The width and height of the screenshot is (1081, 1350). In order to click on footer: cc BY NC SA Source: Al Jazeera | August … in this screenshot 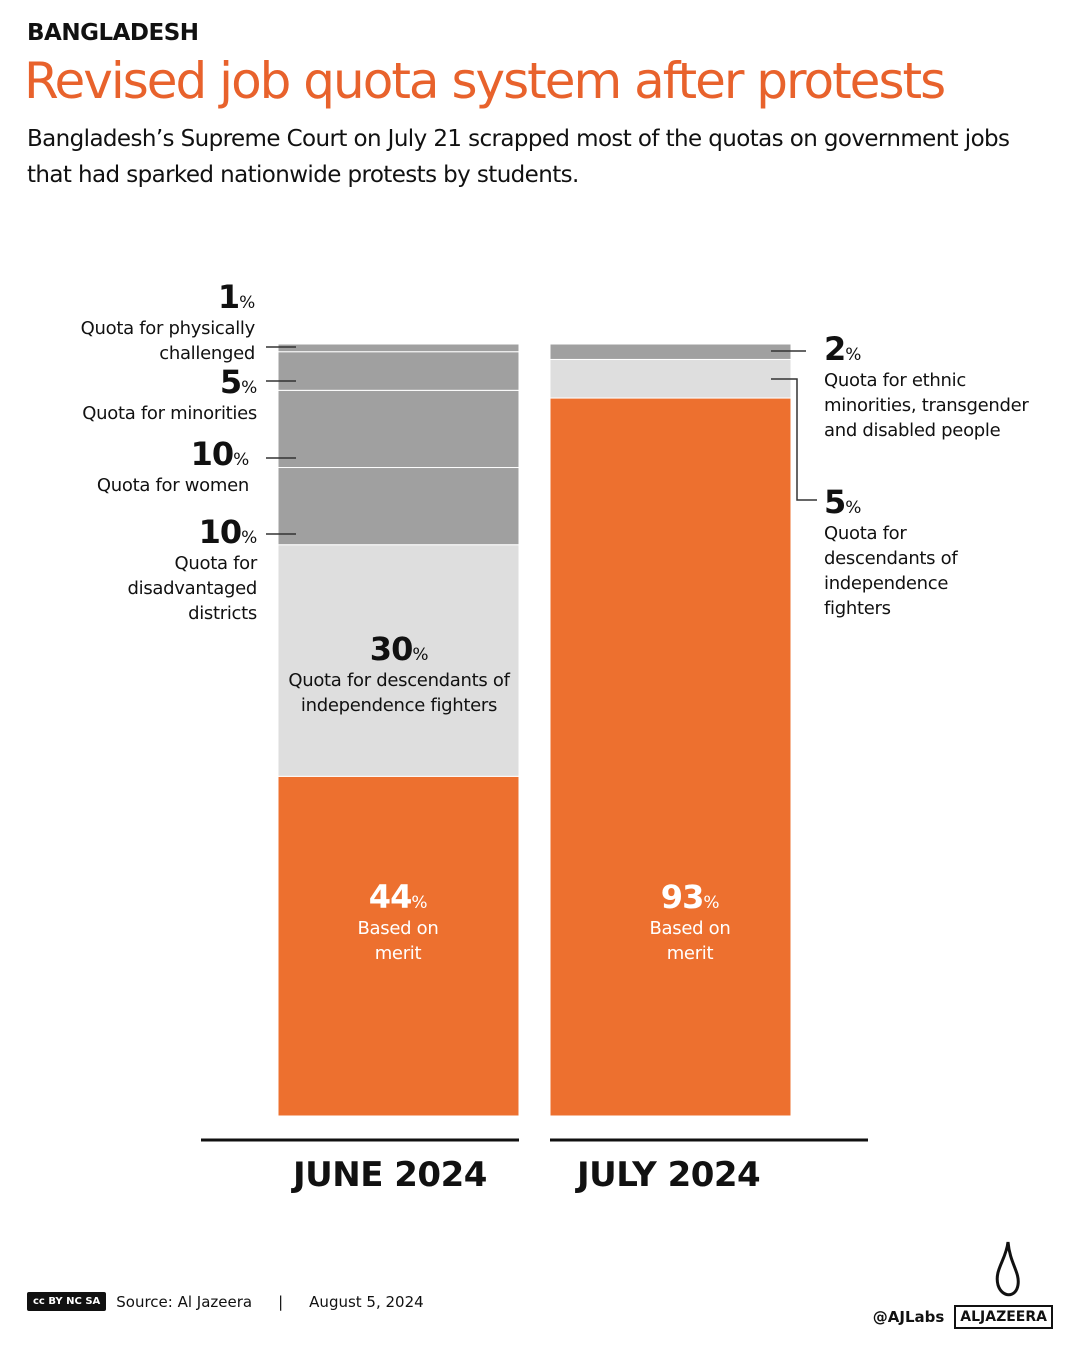, I will do `click(225, 1301)`.